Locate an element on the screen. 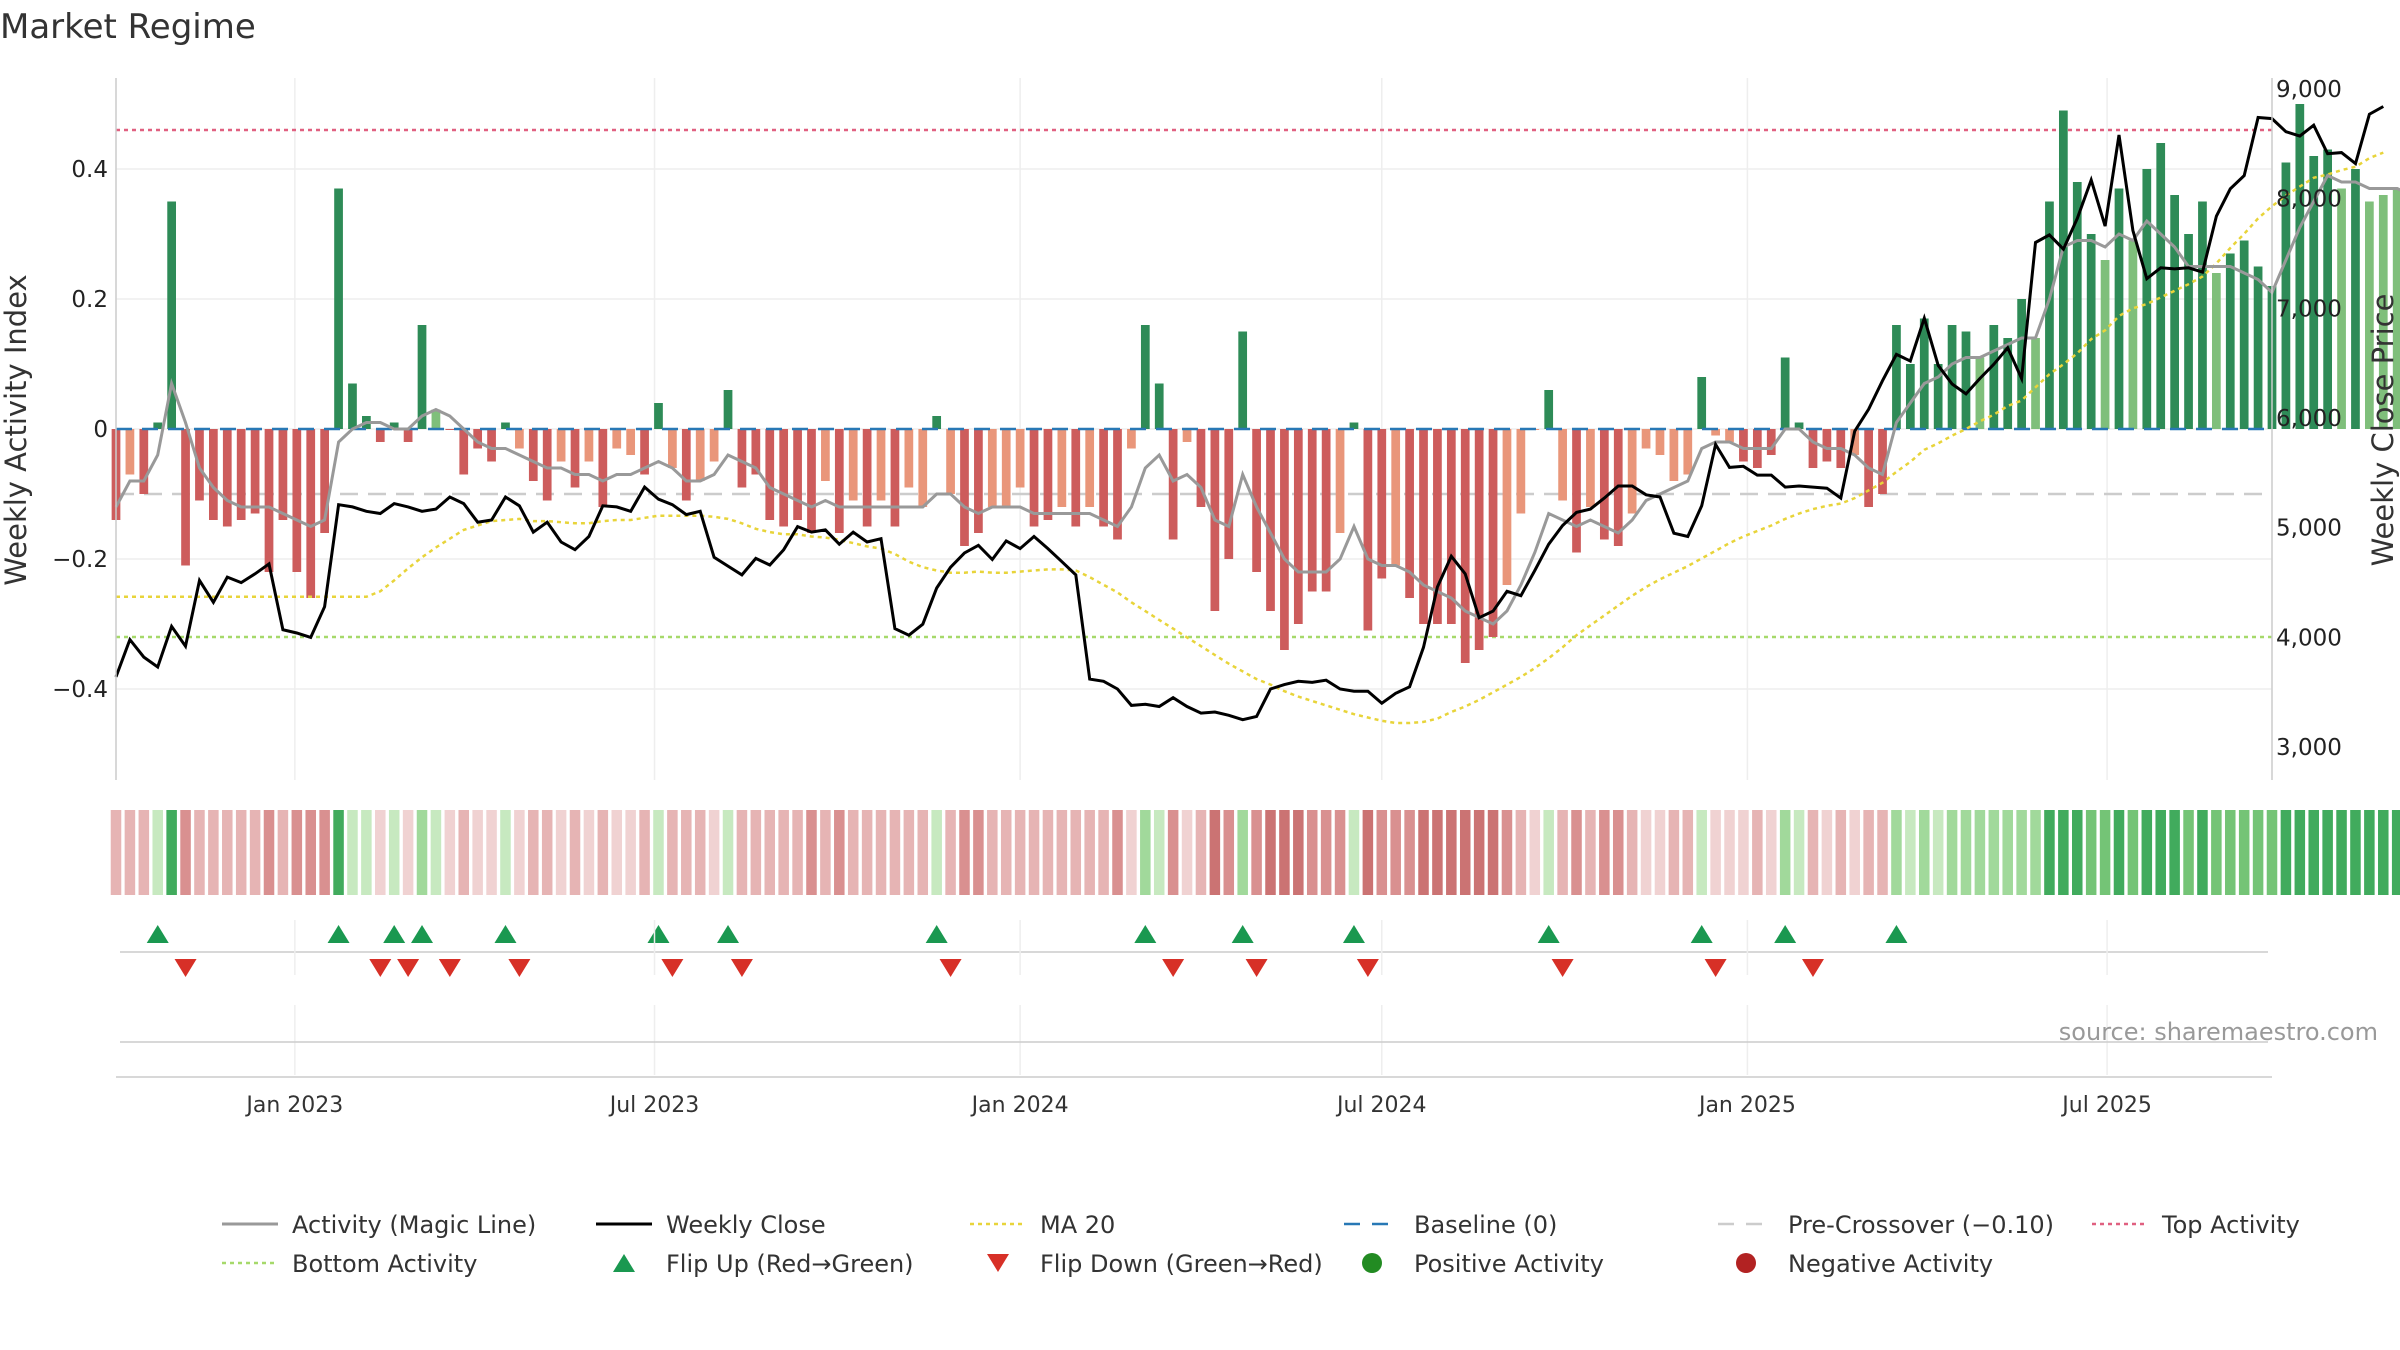 This screenshot has width=2400, height=1350. y-tick-label: 0.4 is located at coordinates (89, 170).